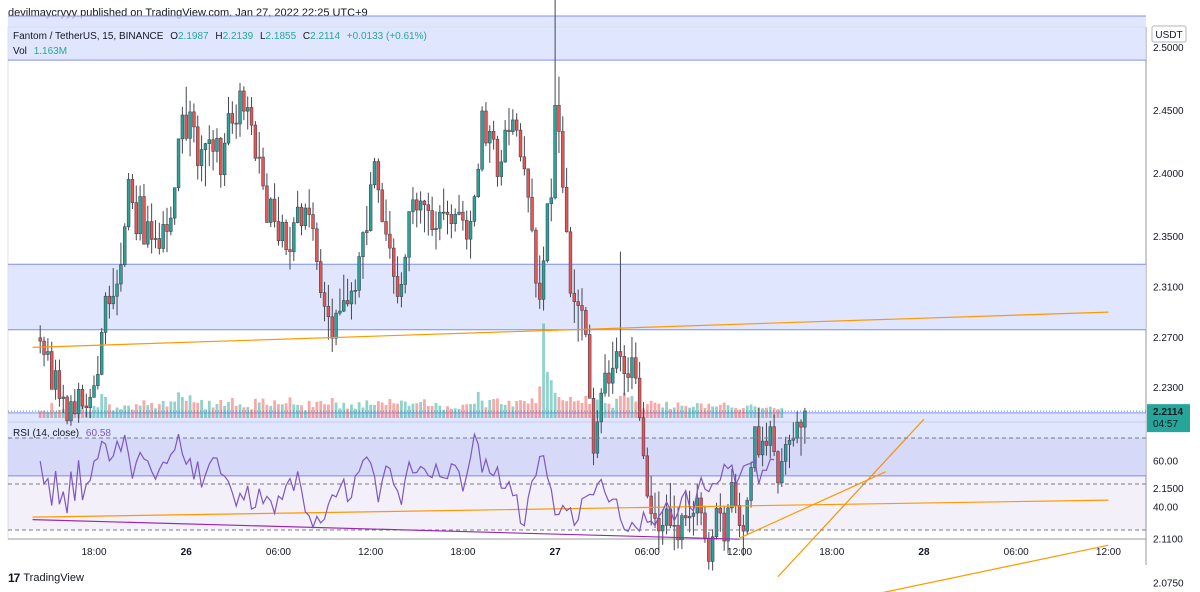  What do you see at coordinates (370, 552) in the screenshot?
I see `time-tick: 12:00` at bounding box center [370, 552].